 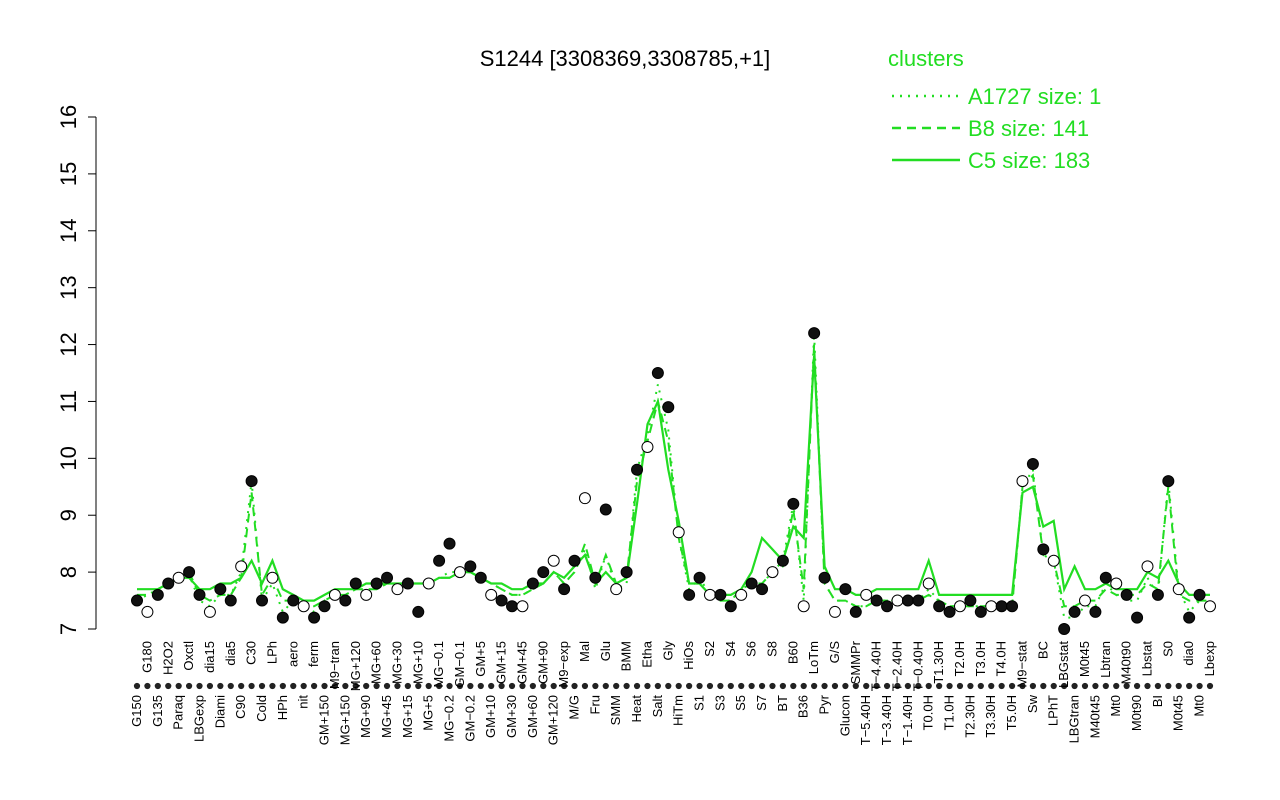 What do you see at coordinates (1157, 701) in the screenshot?
I see `x-tick-label: BI` at bounding box center [1157, 701].